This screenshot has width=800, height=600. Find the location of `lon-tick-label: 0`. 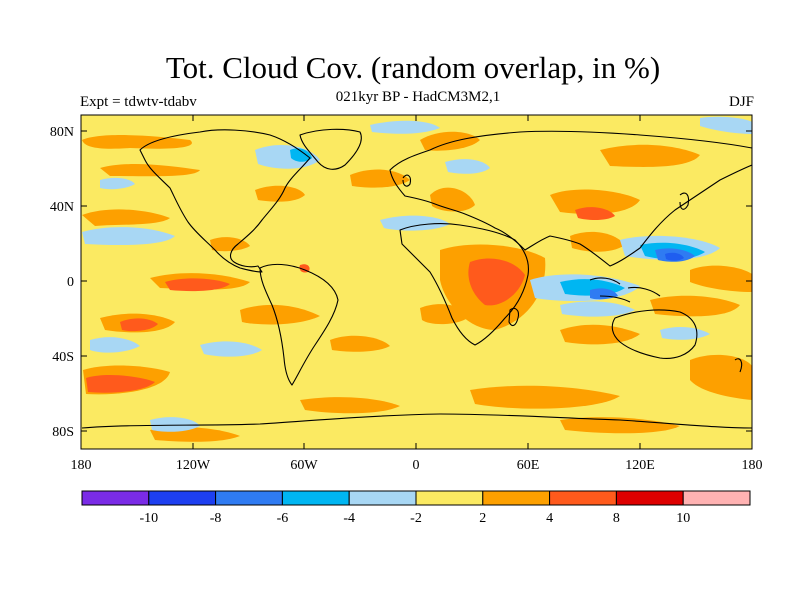

lon-tick-label: 0 is located at coordinates (416, 465).